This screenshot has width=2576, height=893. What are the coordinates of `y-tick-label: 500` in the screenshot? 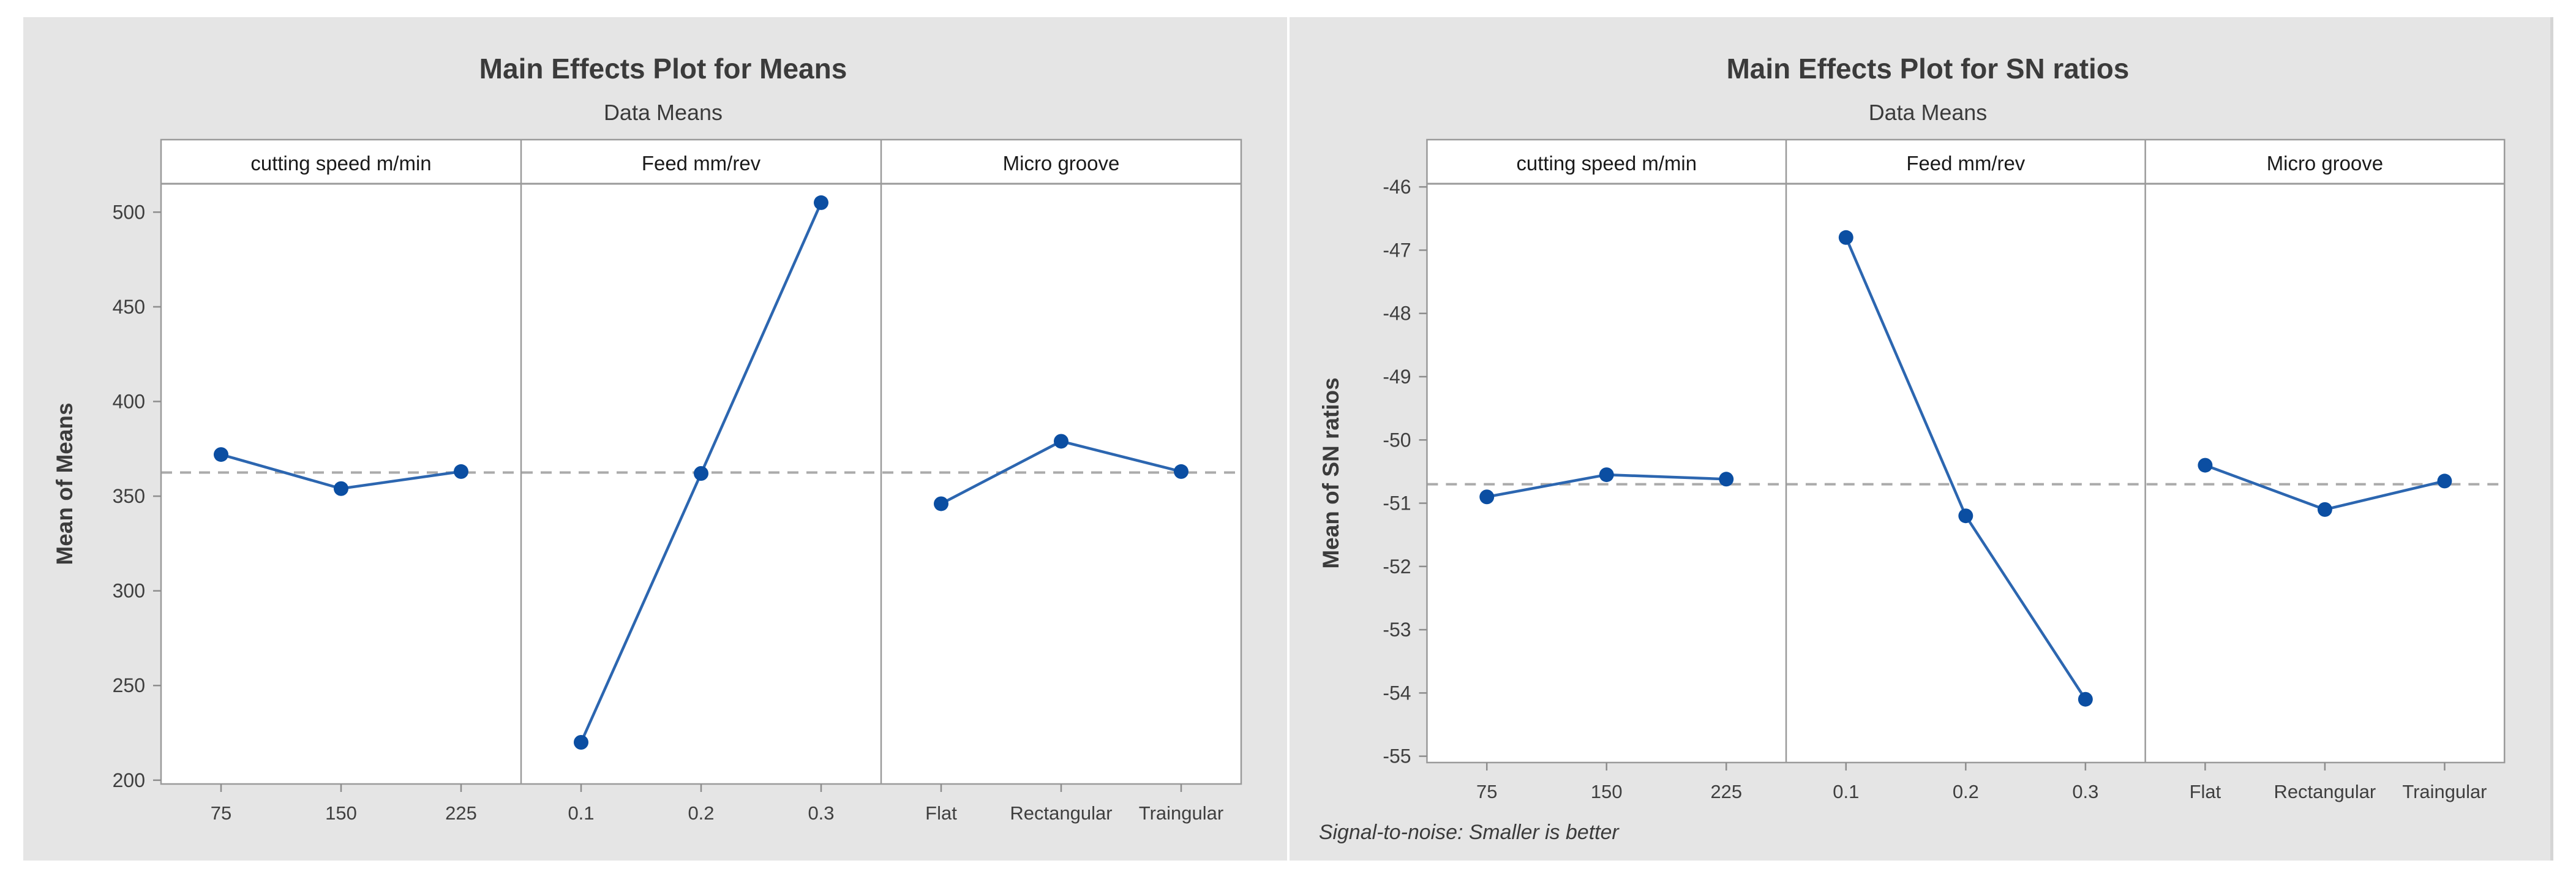 It's located at (129, 212).